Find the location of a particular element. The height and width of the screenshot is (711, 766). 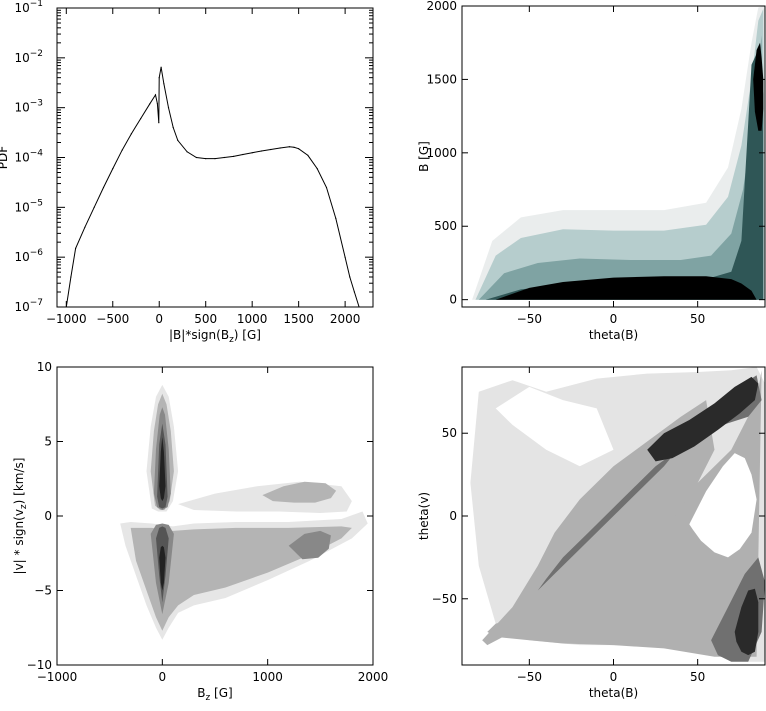

y-tick-label: 2000 is located at coordinates (441, 6).